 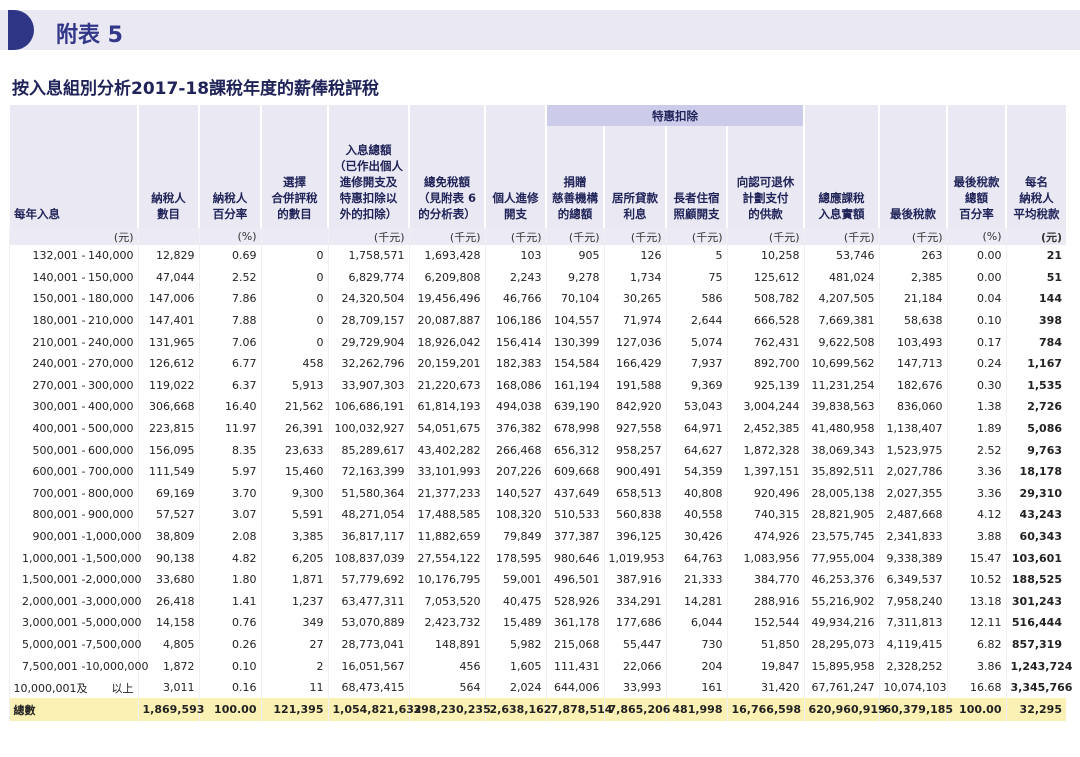 I want to click on cell: 26,418, so click(x=168, y=601).